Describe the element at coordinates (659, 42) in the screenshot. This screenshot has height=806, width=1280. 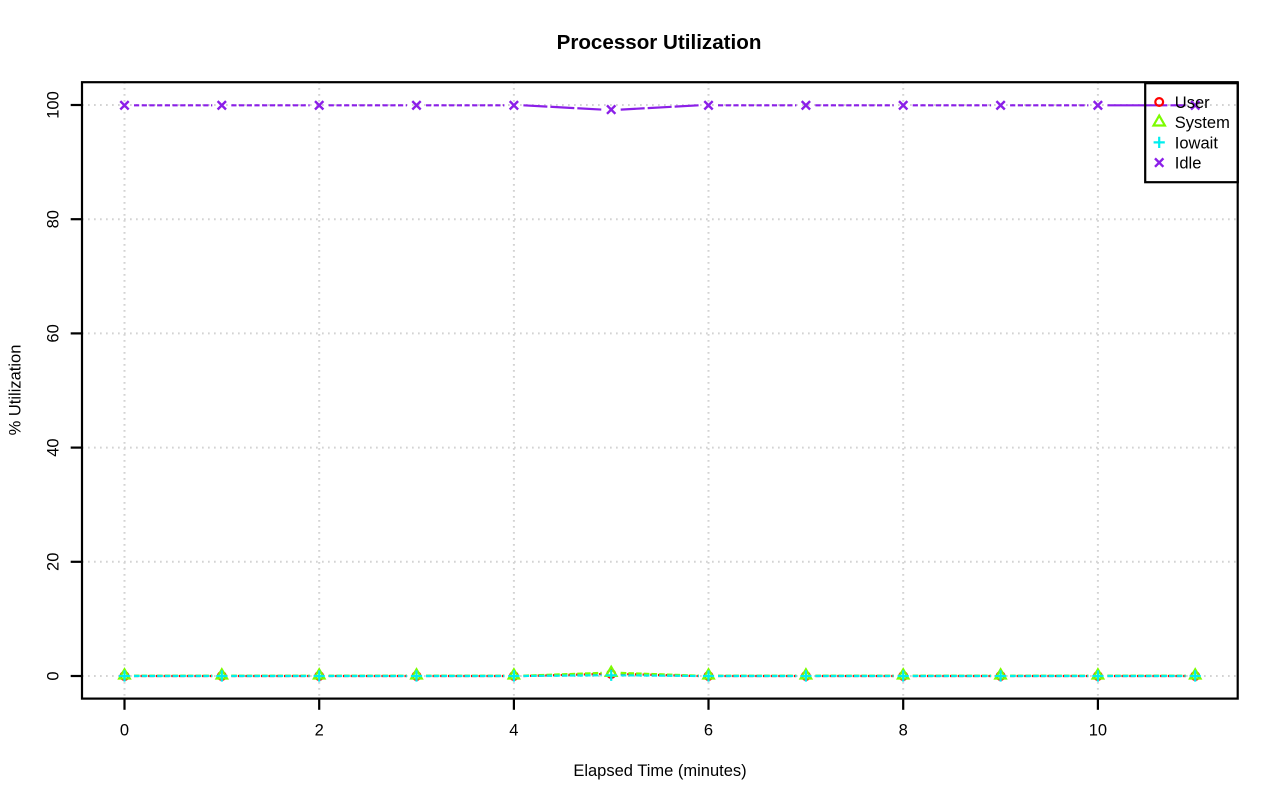
I see `svg-text: Processor Utilization` at that location.